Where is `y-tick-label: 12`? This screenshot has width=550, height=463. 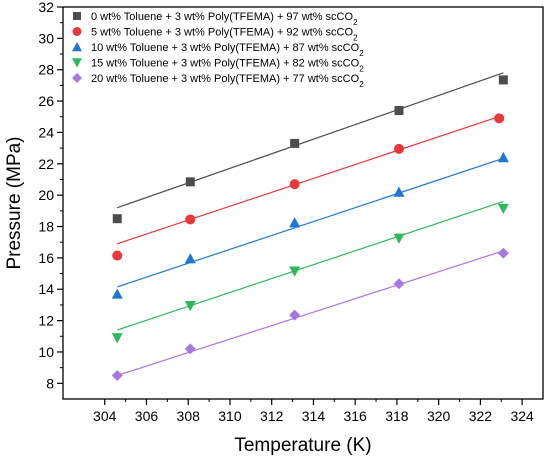 y-tick-label: 12 is located at coordinates (46, 321).